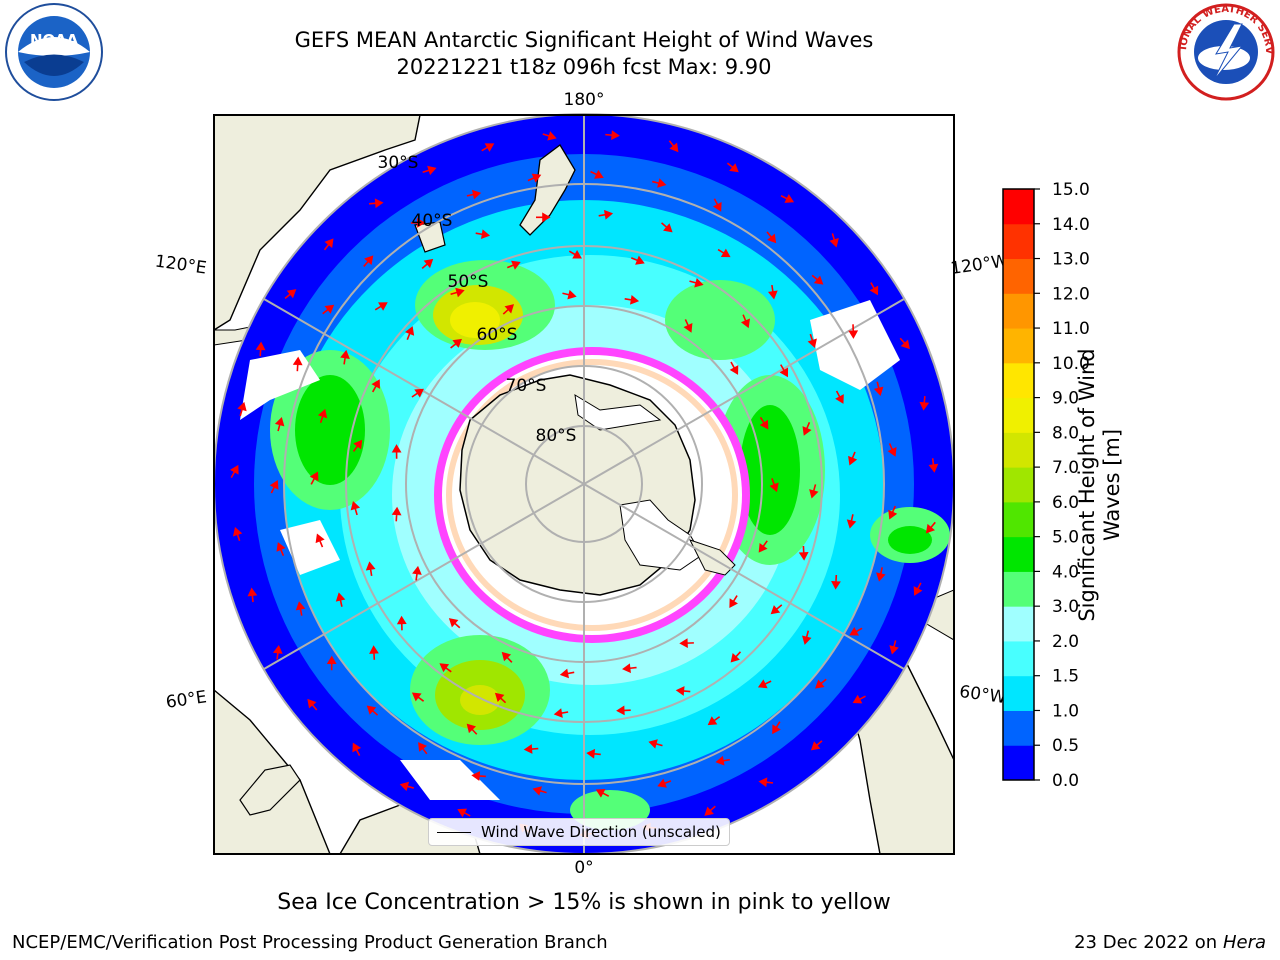 The width and height of the screenshot is (1280, 960). I want to click on colorbar-label-line2: Waves [m], so click(1112, 485).